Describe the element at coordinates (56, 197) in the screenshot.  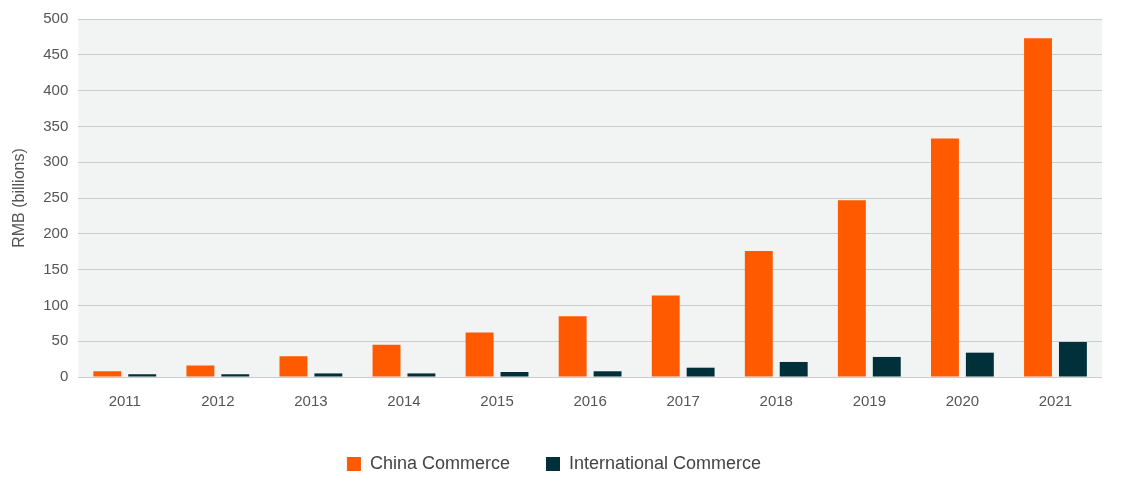
I see `y-tick-label: 250` at that location.